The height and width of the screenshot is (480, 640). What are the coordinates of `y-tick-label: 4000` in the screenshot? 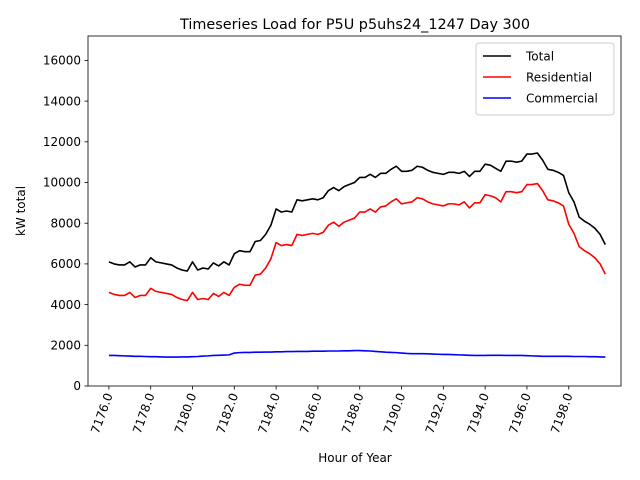 It's located at (65, 305).